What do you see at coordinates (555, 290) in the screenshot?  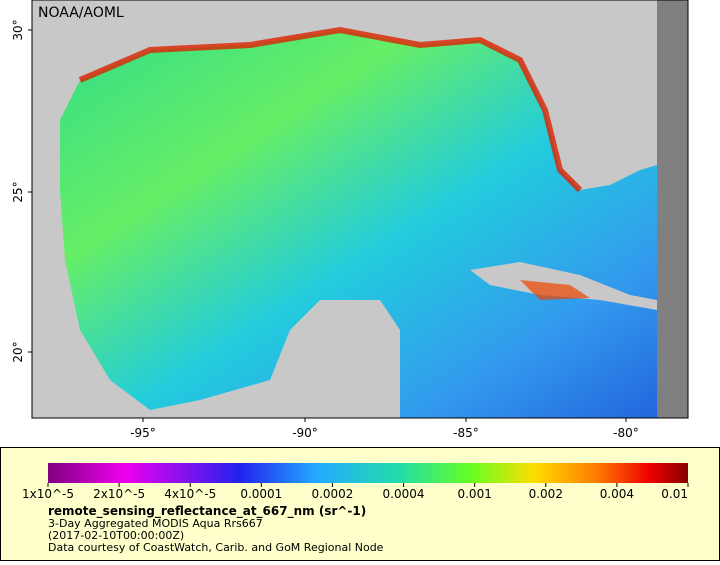 I see `coastal-band` at bounding box center [555, 290].